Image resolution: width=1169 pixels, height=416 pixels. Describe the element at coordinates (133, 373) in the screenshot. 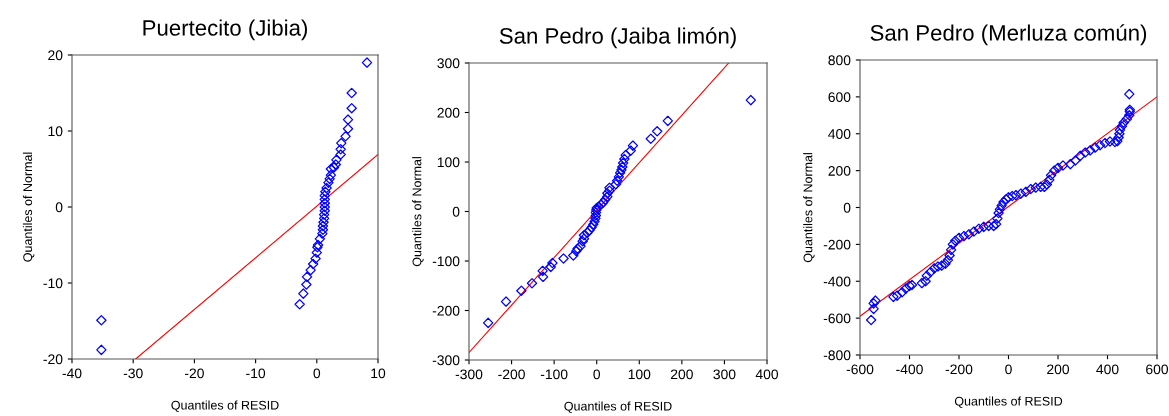

I see `x-tick-label: -30` at that location.